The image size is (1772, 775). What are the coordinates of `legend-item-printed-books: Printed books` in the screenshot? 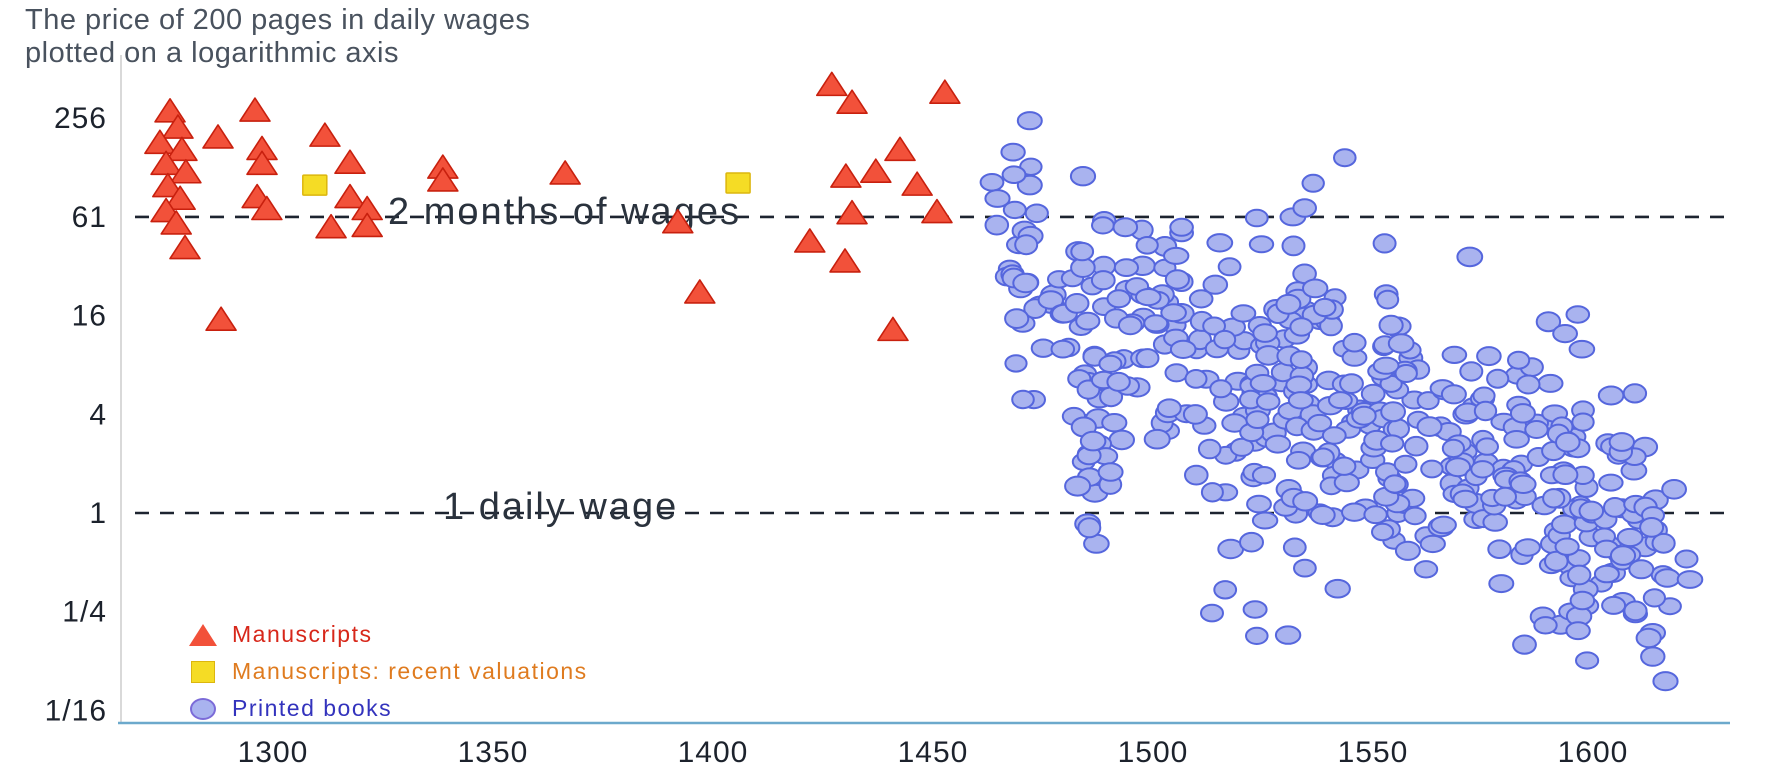 It's located at (388, 708).